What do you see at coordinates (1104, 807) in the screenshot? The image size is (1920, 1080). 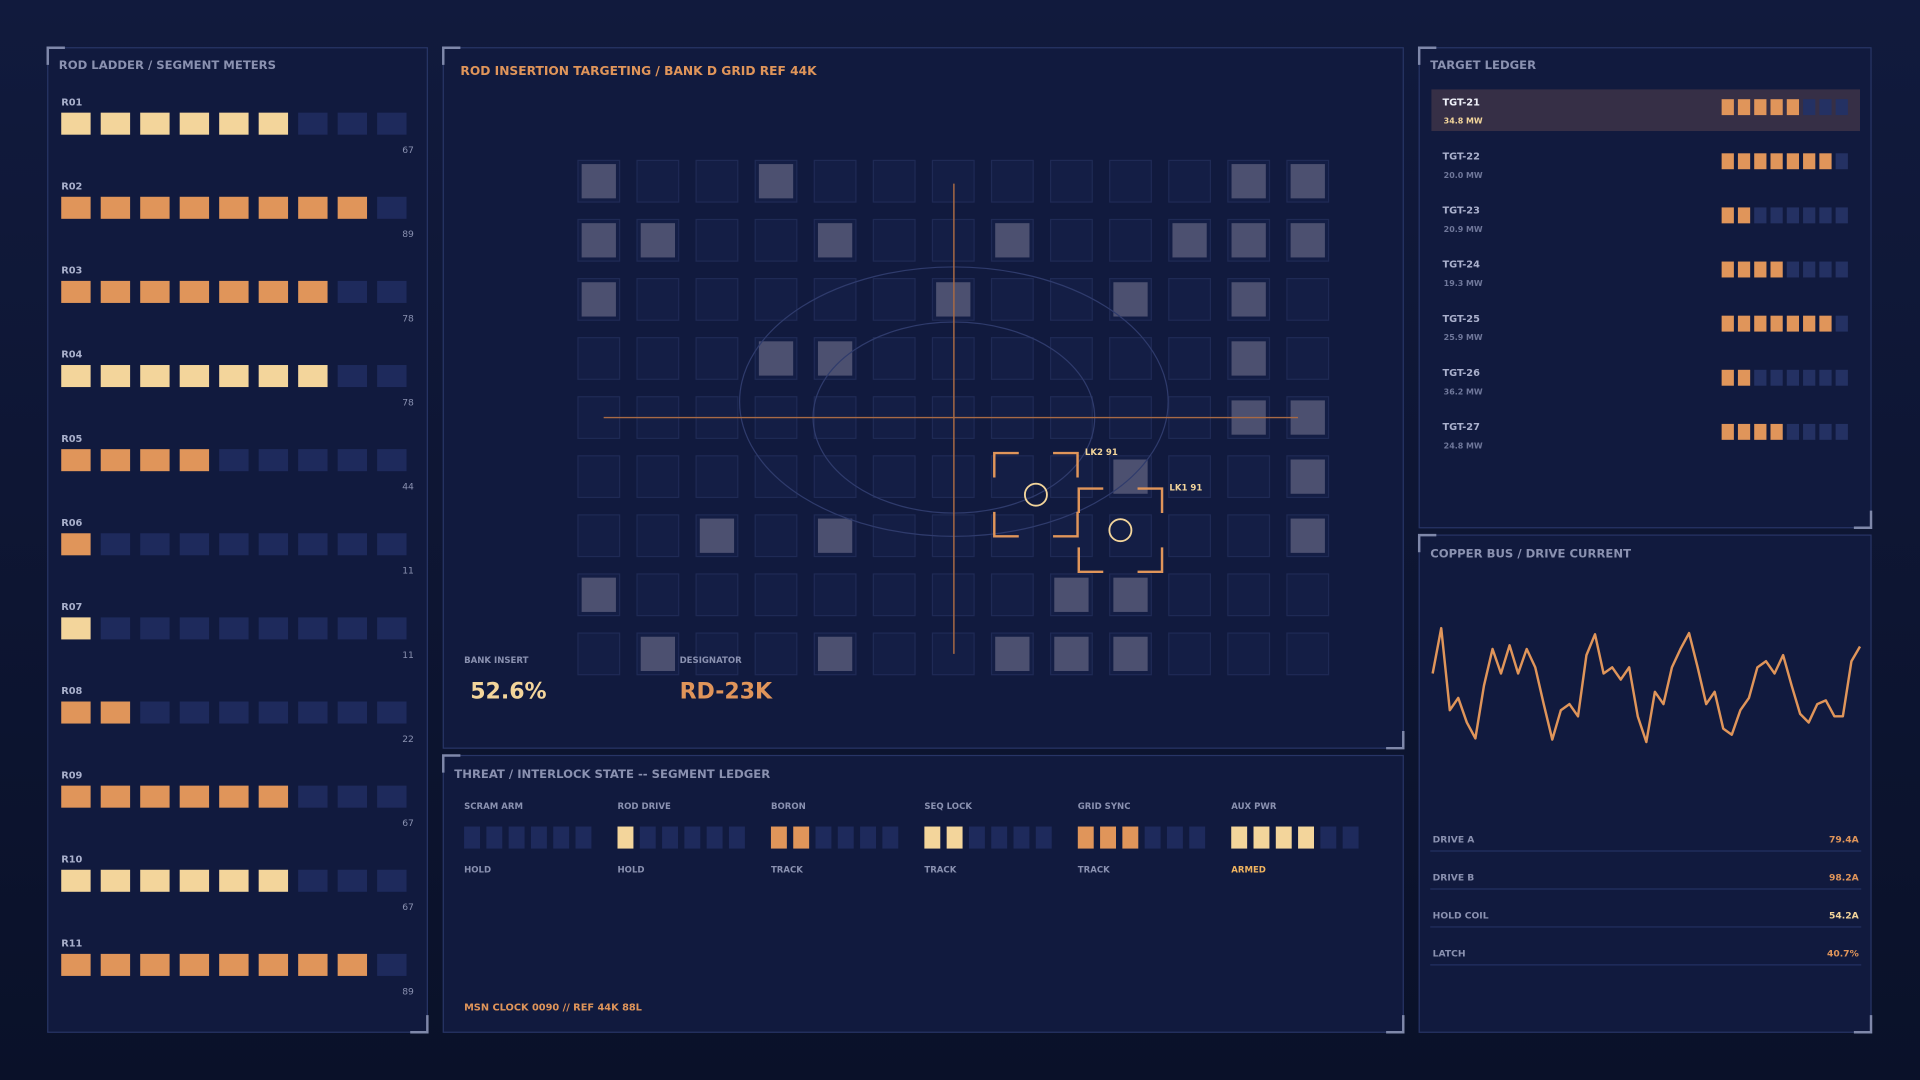 I see `group-label: GRID SYNC` at bounding box center [1104, 807].